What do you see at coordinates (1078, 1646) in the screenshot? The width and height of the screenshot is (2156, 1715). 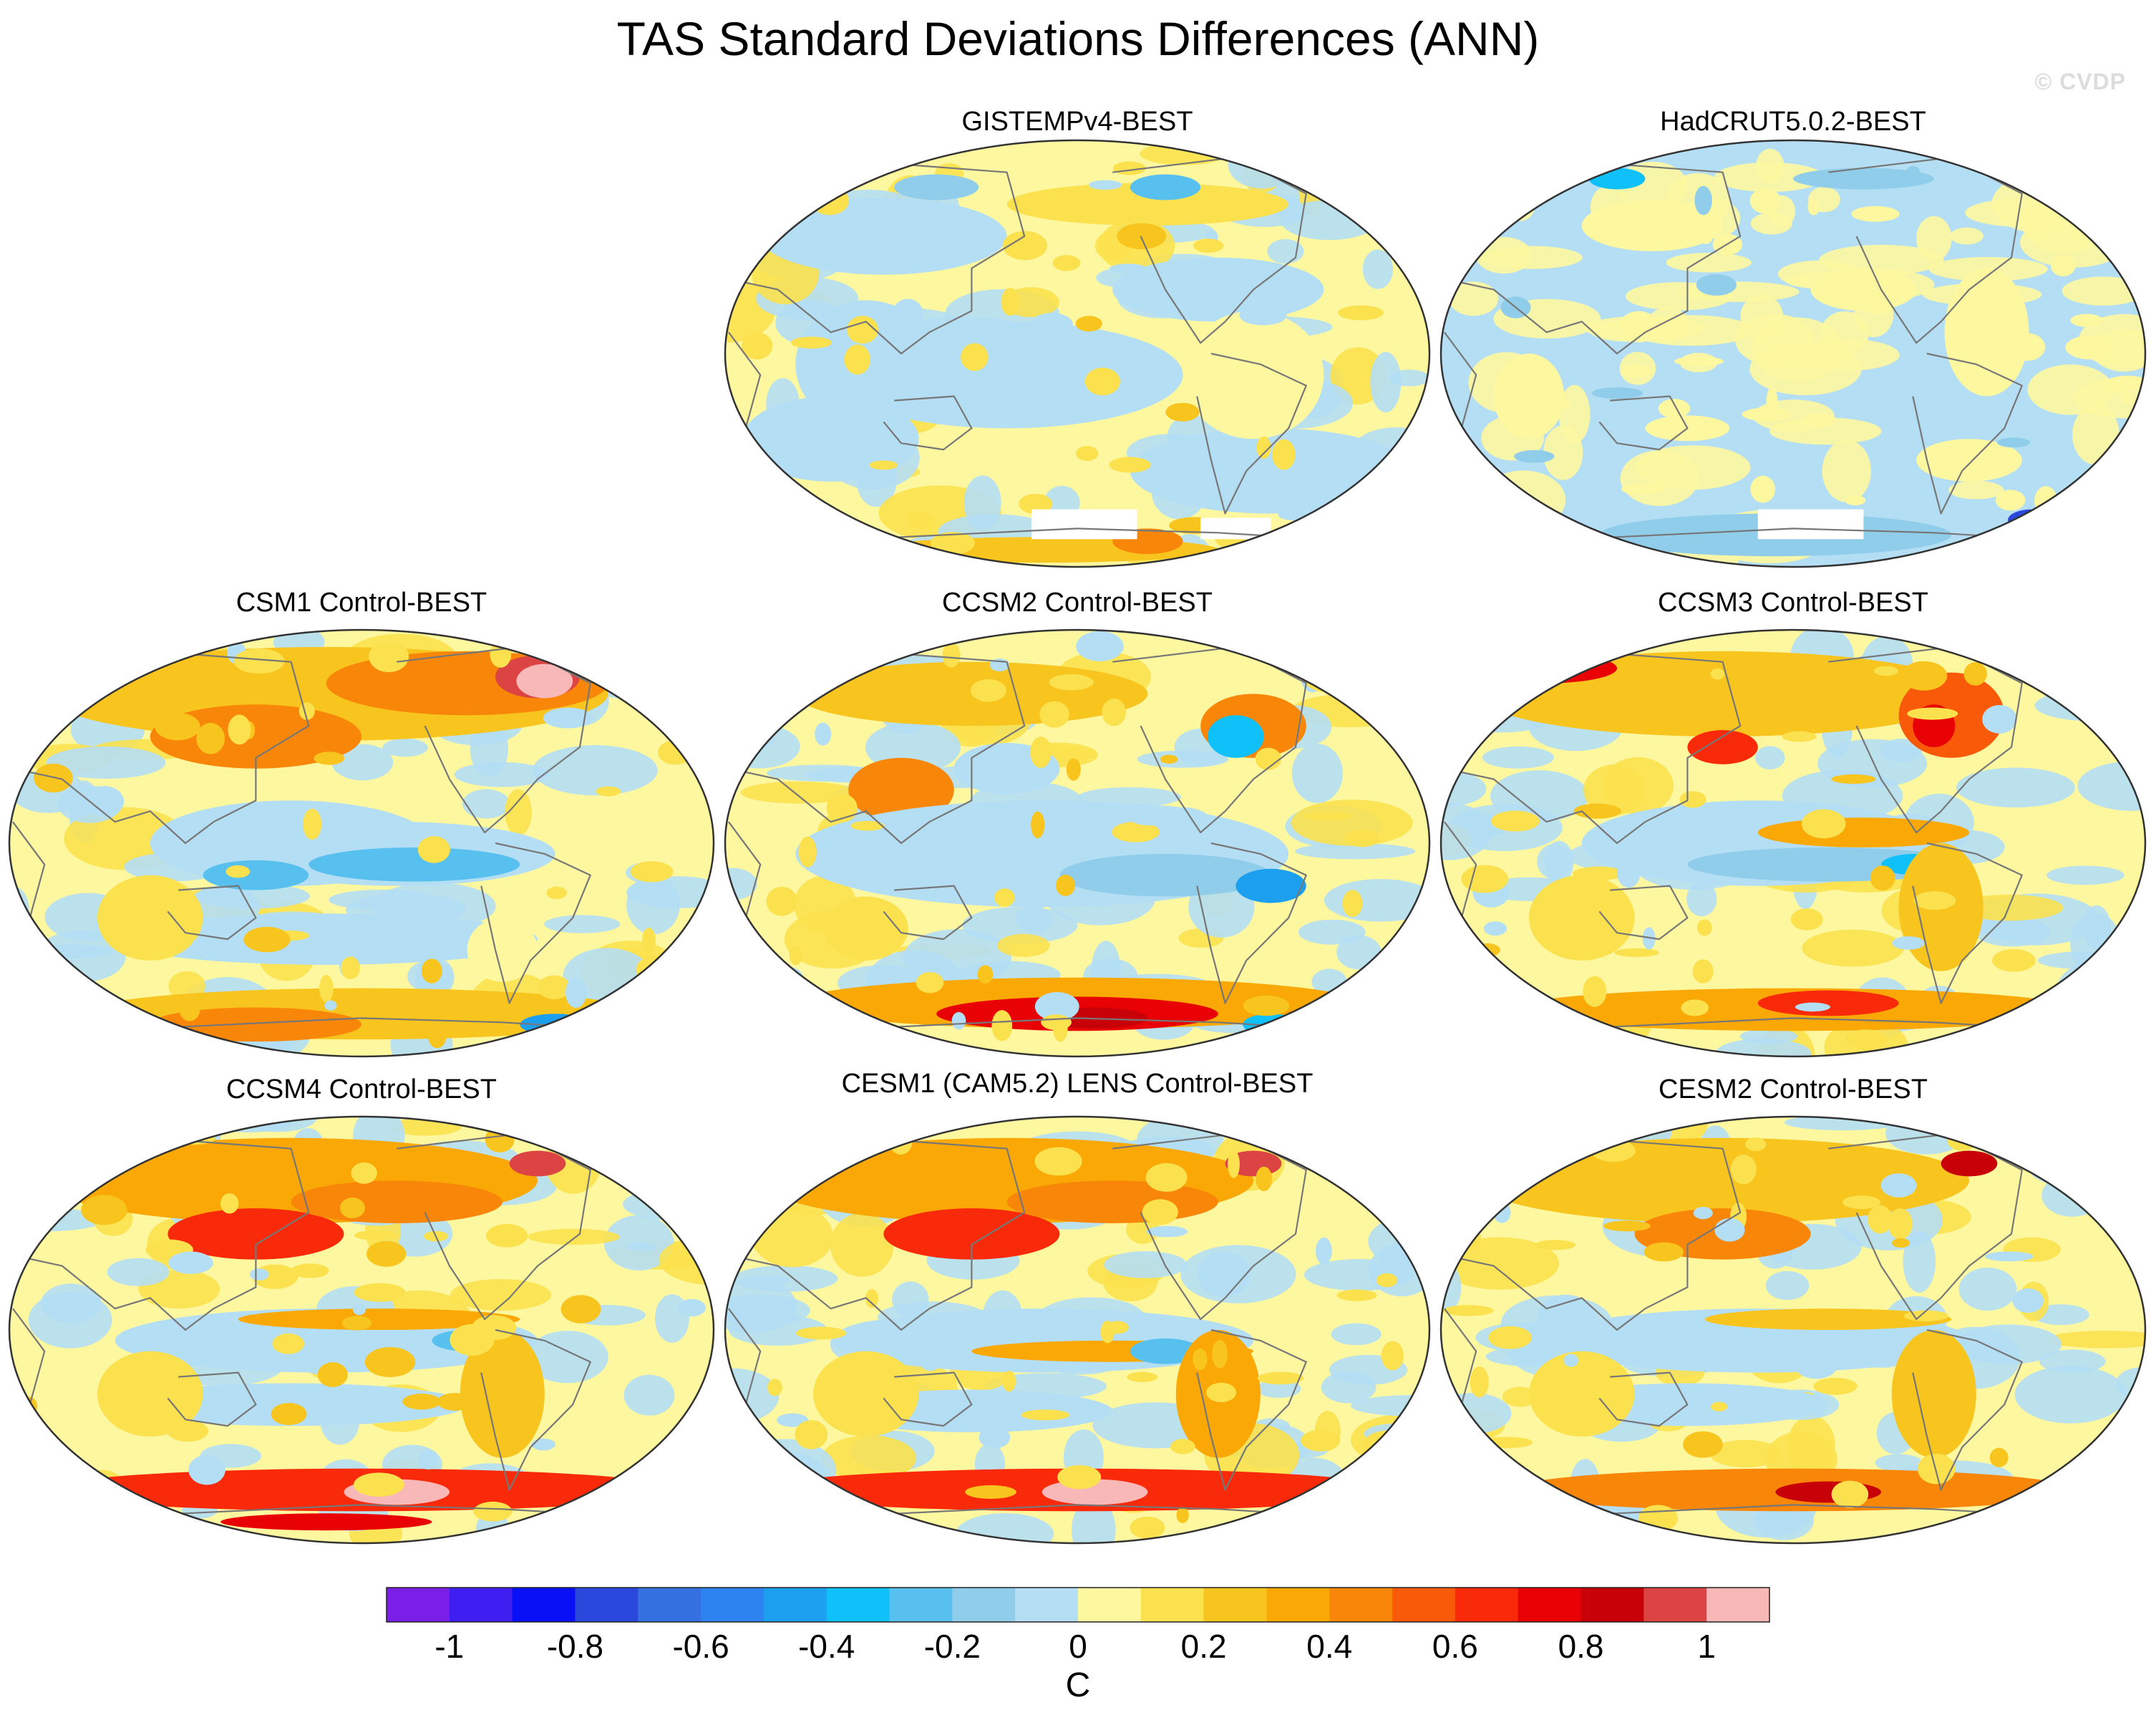 I see `colorbar: -1 -0.8 -0.6 -0.4 -0.2 0 0.2 0.4 0.6 0.8 1 C` at bounding box center [1078, 1646].